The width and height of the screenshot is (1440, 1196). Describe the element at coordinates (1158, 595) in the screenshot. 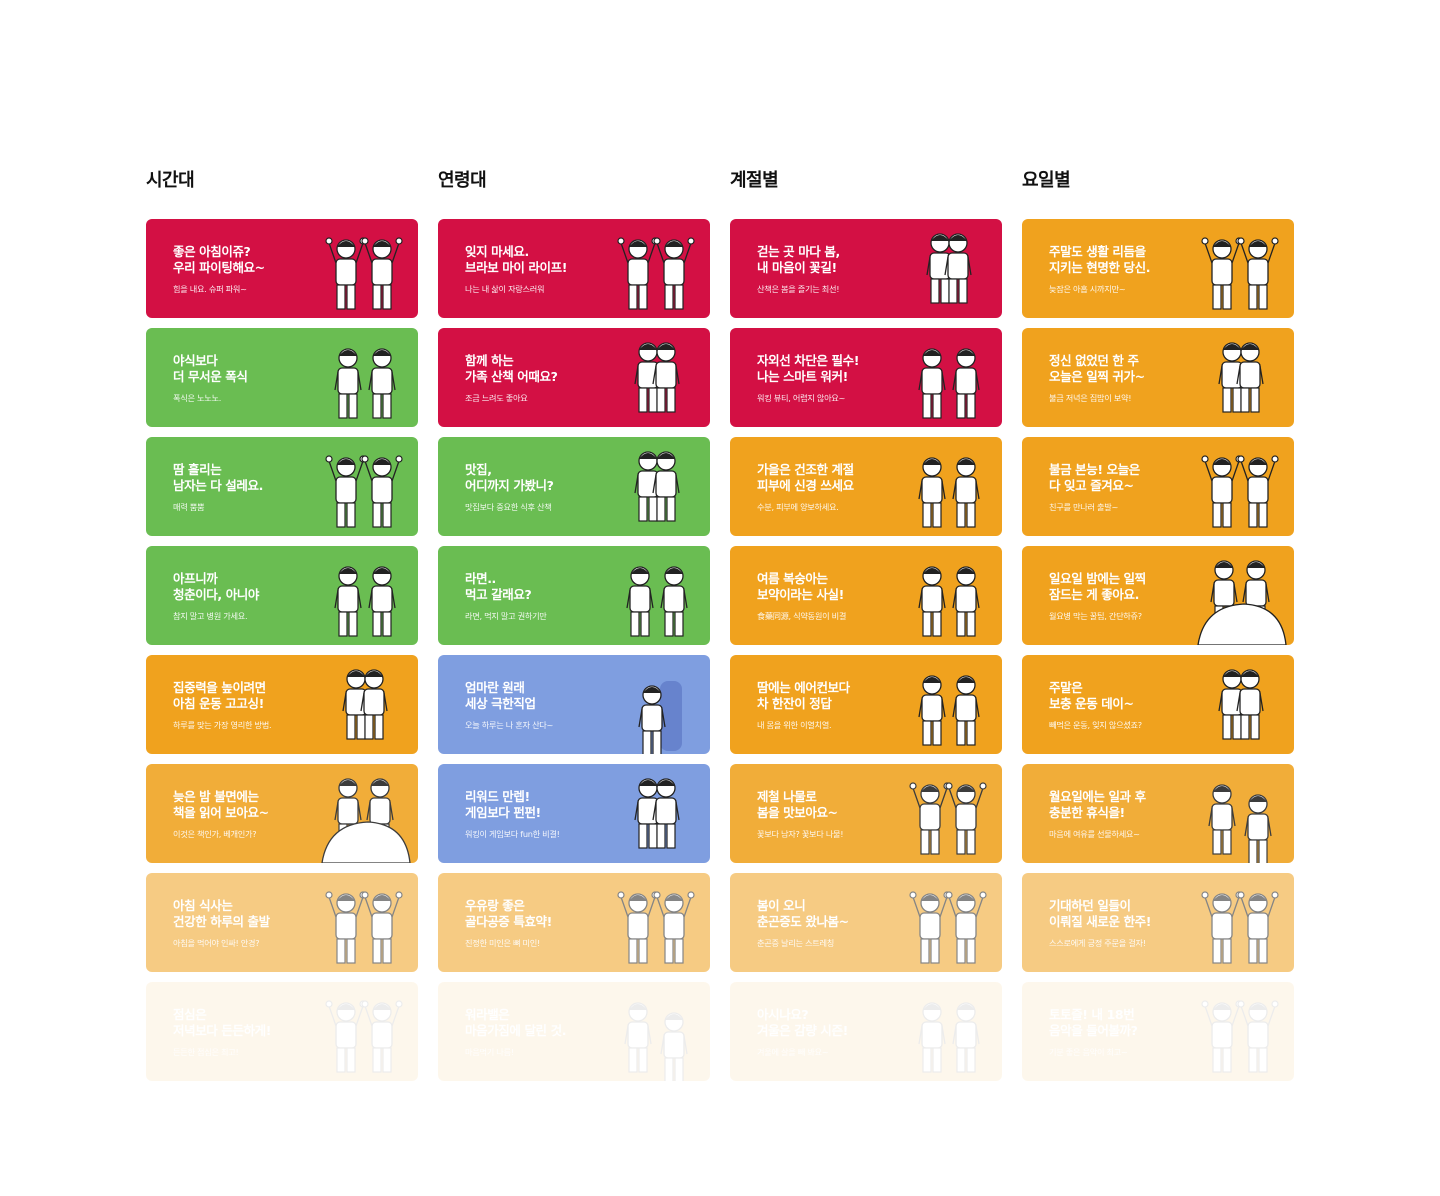

I see `card: 일요일 밤에는 일찍 잠드는 게 좋아요. 월요병 막는 꿀팁, 간단하쥬?` at that location.